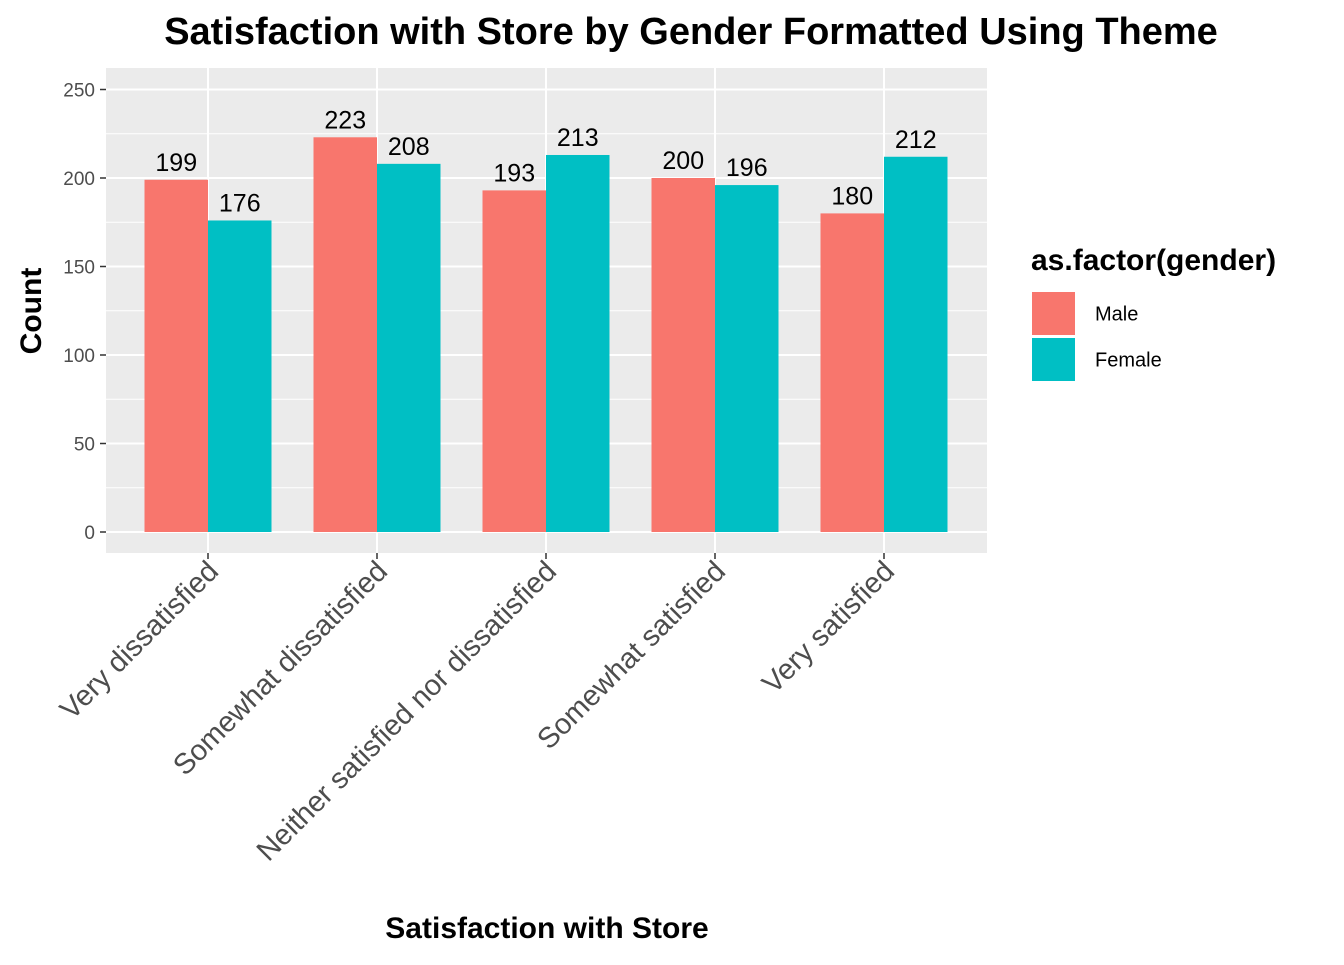 This screenshot has height=965, width=1344. I want to click on y-tick-label: 0, so click(89, 533).